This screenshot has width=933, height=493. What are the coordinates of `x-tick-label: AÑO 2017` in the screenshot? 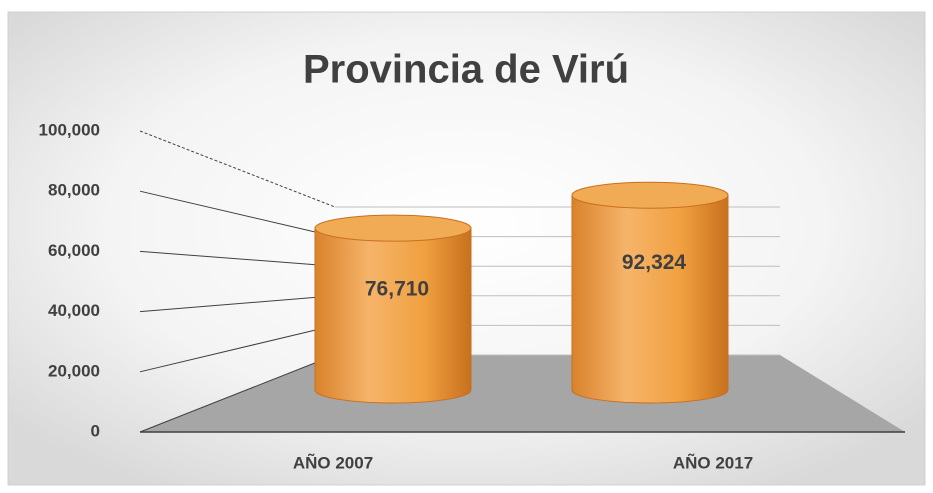 It's located at (713, 462).